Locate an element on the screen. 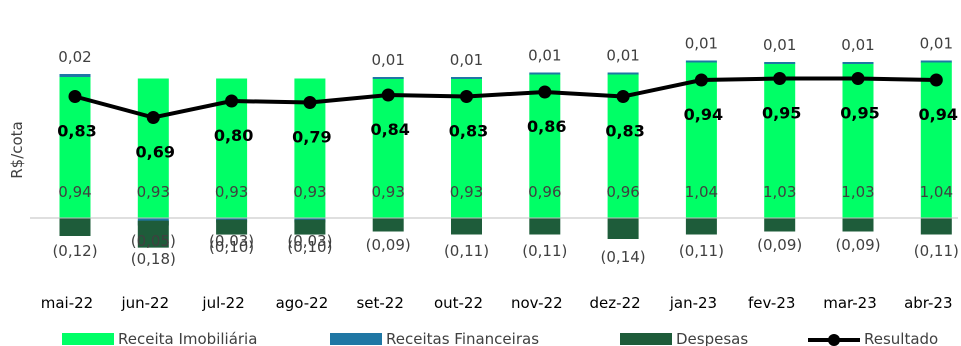 The image size is (961, 346). label-resultado: 0,84 is located at coordinates (389, 129).